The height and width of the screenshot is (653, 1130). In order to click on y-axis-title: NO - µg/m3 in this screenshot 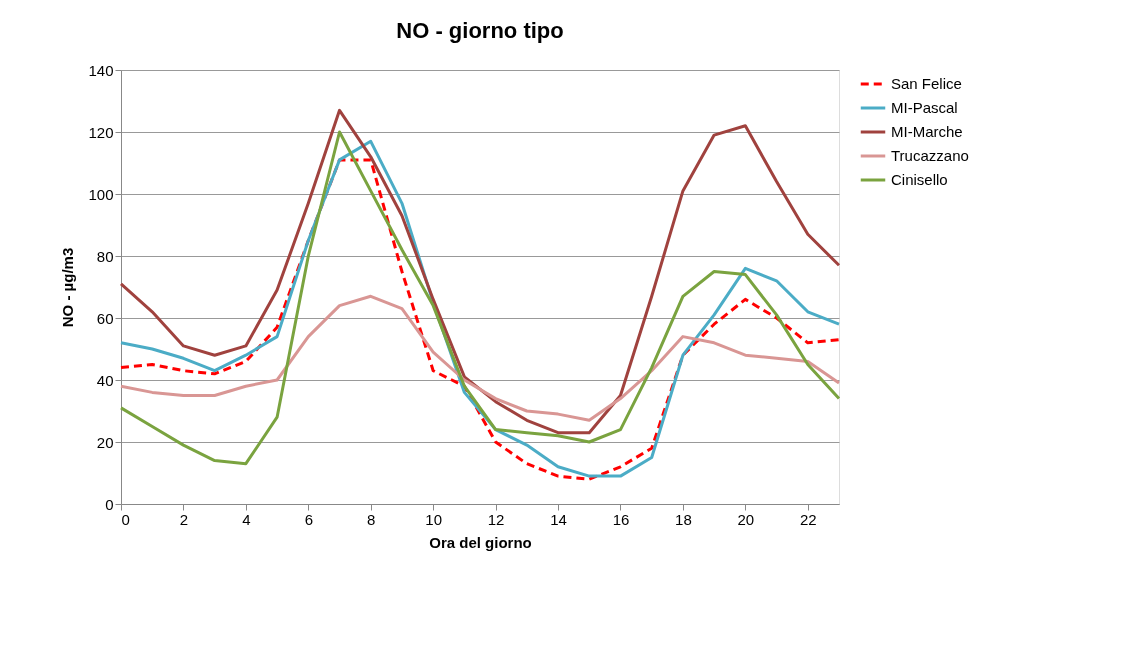, I will do `click(68, 287)`.